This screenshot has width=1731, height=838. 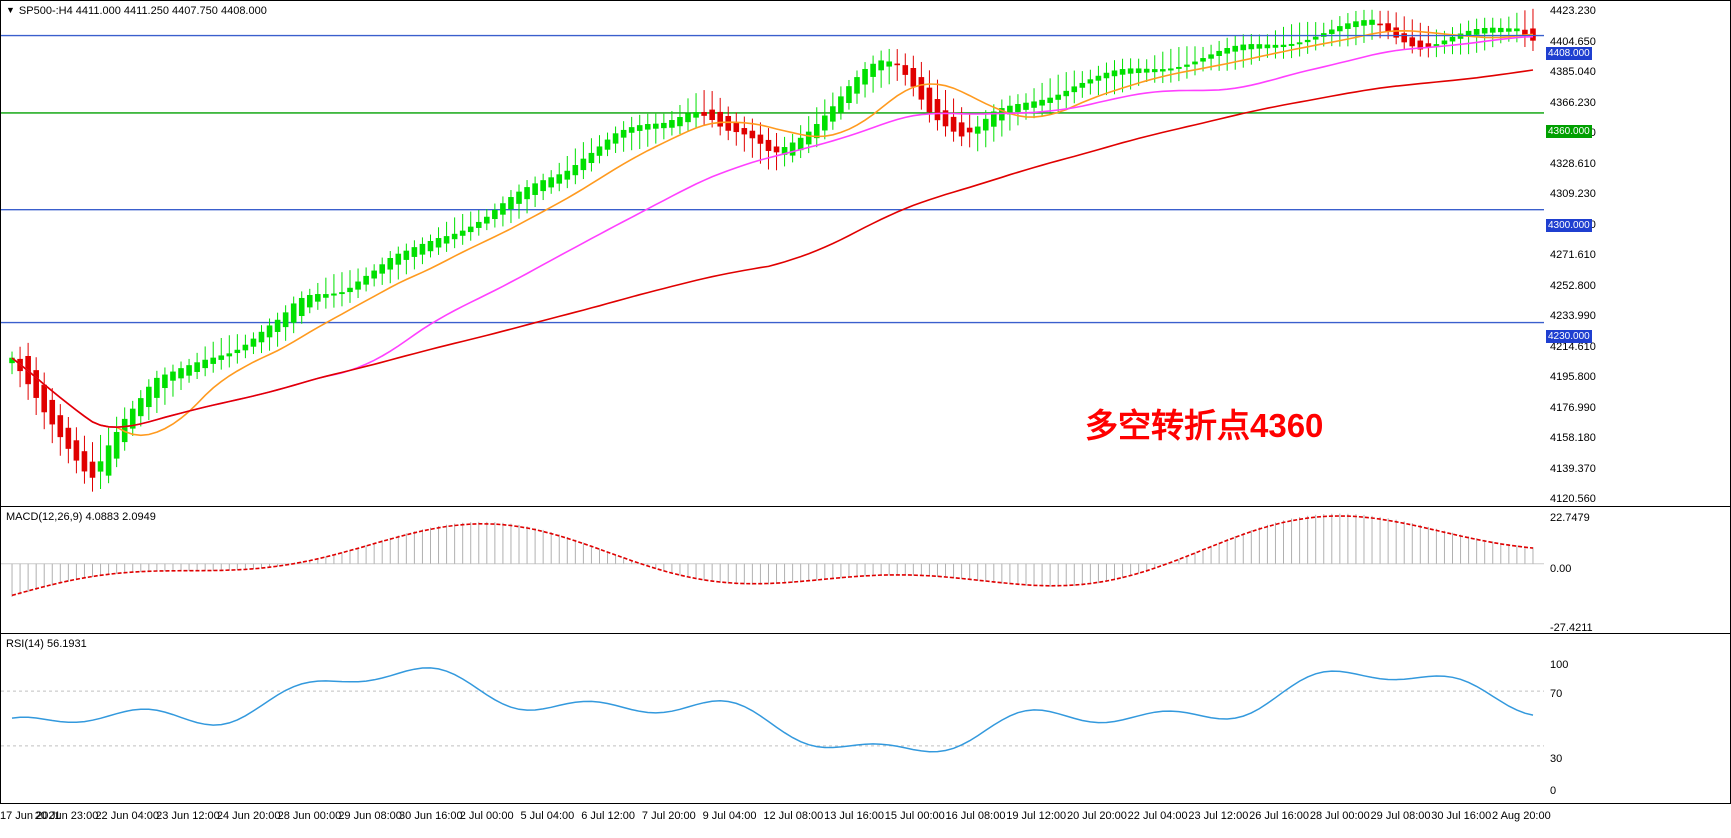 I want to click on time-axis-tick: 15 Jul 00:00, so click(x=914, y=816).